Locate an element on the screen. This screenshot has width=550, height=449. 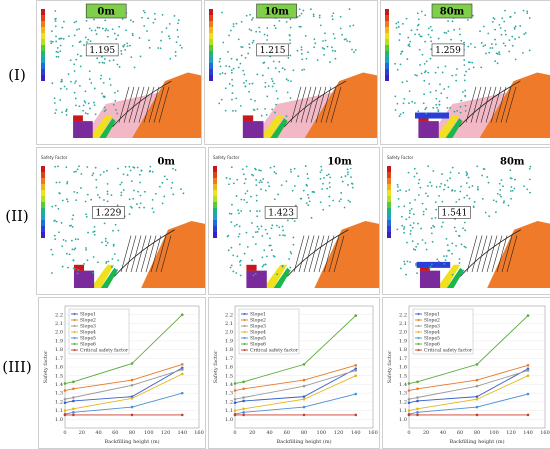
slope-figure: Safety Factor 80m 1.541 is located at coordinates (468, 221).